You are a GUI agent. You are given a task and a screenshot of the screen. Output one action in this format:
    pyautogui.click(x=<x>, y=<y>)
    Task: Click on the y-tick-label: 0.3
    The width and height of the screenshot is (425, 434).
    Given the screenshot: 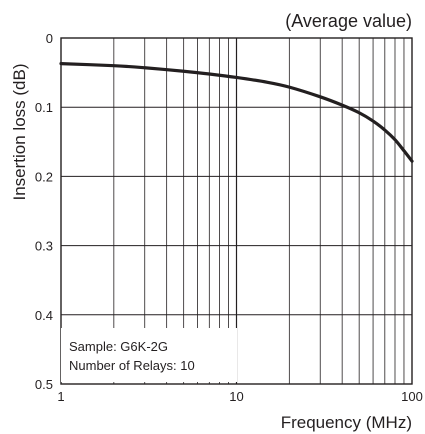 What is the action you would take?
    pyautogui.click(x=44, y=246)
    